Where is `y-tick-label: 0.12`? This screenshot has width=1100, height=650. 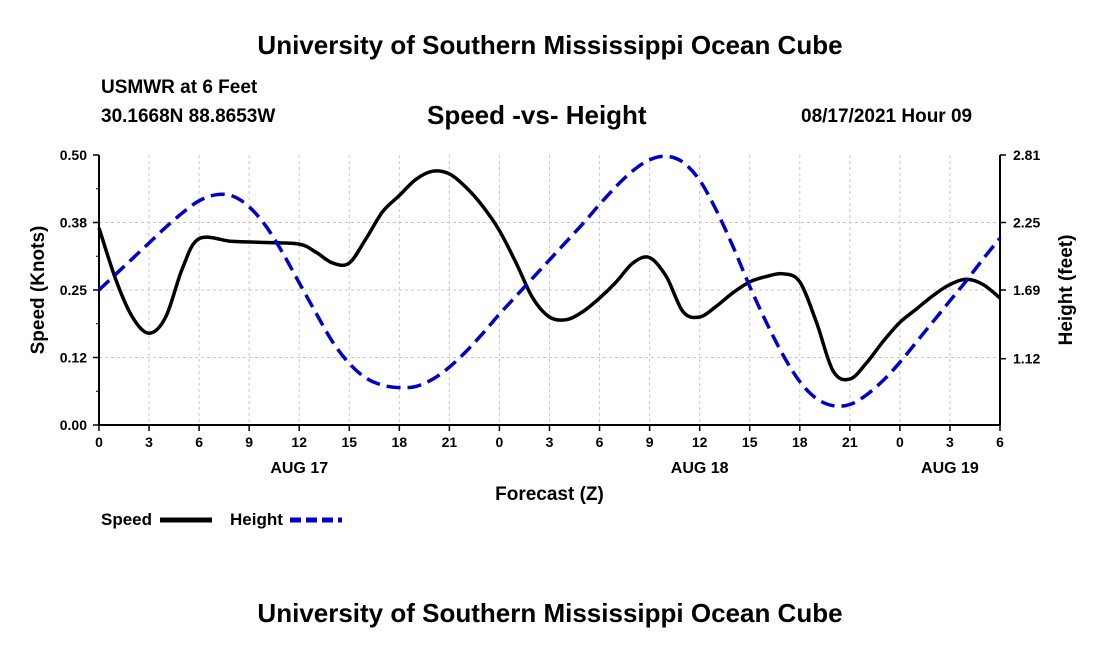 y-tick-label: 0.12 is located at coordinates (73, 358).